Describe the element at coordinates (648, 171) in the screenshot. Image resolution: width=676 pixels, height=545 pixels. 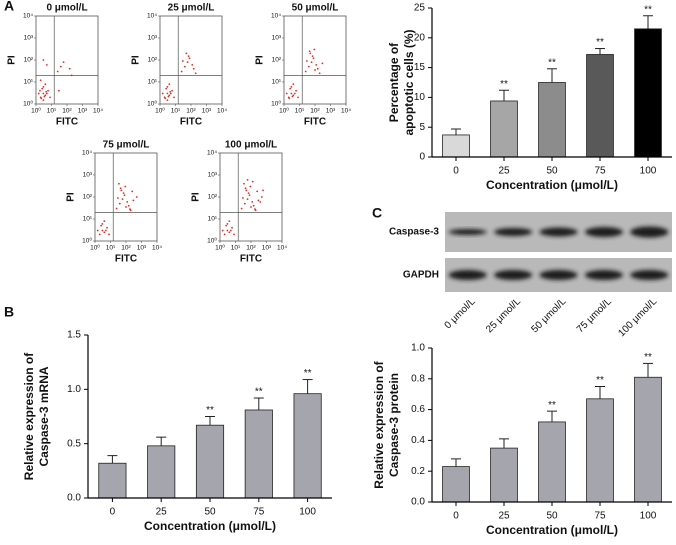
I see `x-tick-label: 100` at that location.